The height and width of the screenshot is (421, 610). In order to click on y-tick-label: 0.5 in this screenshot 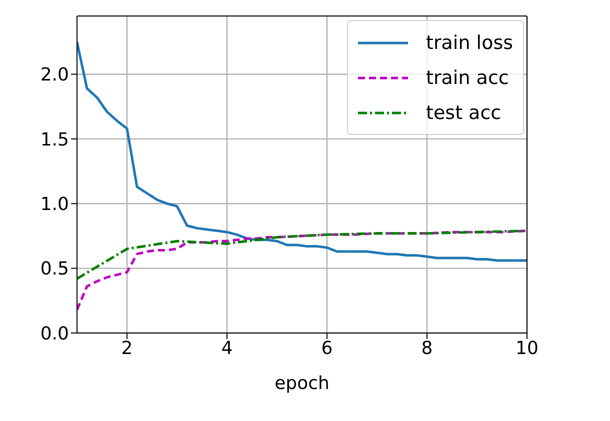, I will do `click(54, 269)`.